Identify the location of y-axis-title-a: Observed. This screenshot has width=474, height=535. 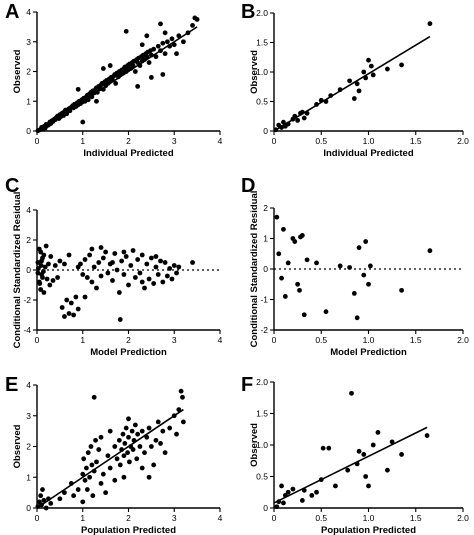
(17, 71).